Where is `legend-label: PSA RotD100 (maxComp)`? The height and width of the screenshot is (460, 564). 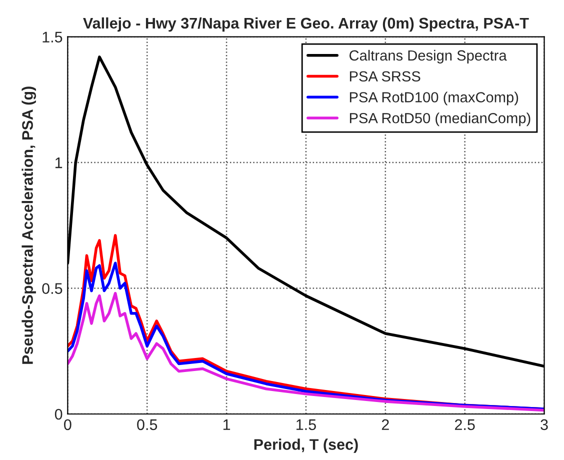 legend-label: PSA RotD100 (maxComp) is located at coordinates (434, 99).